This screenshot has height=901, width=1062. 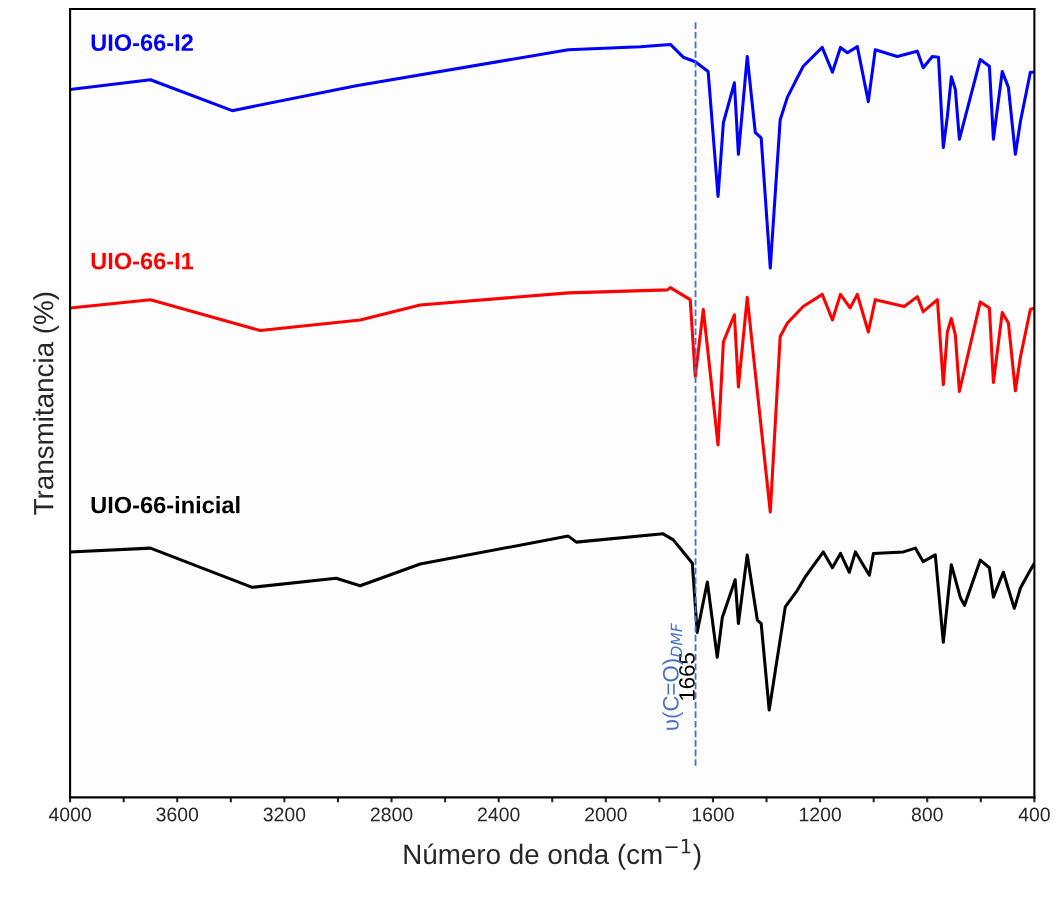 What do you see at coordinates (391, 814) in the screenshot?
I see `x-tick-label: 2800` at bounding box center [391, 814].